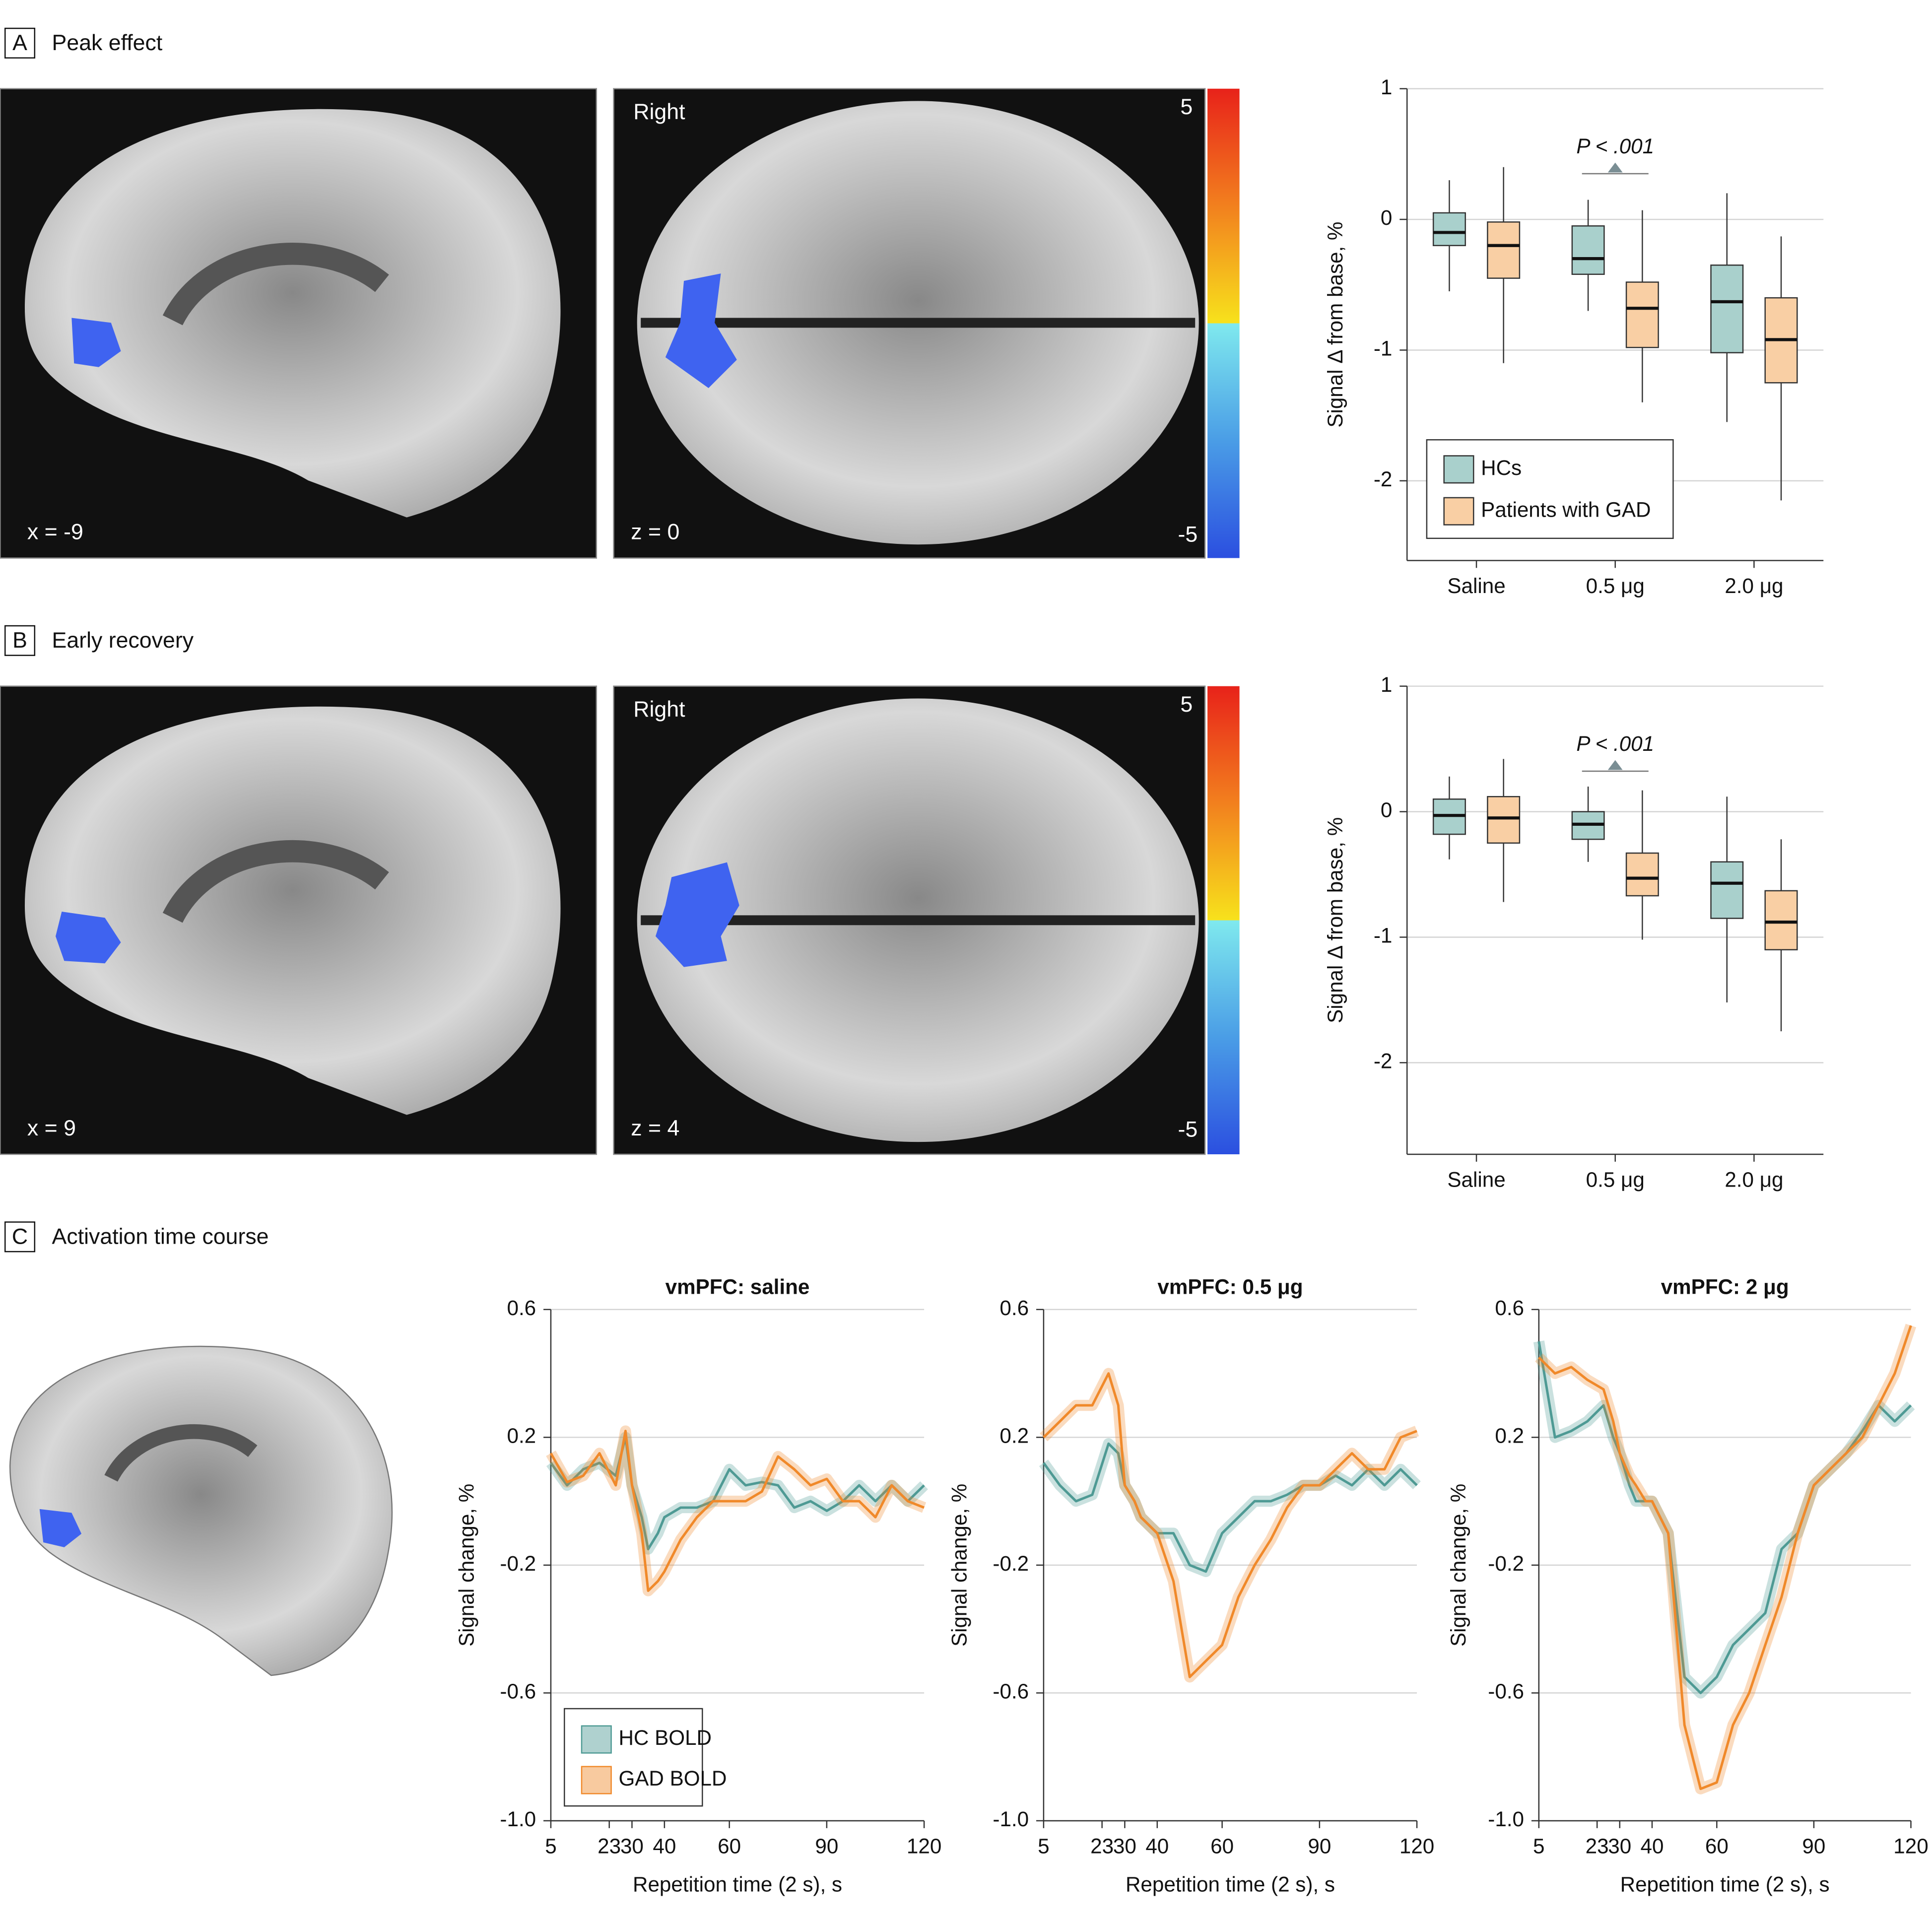 The height and width of the screenshot is (1923, 1932). Describe the element at coordinates (160, 1237) in the screenshot. I see `panel-title: Activation time course` at that location.